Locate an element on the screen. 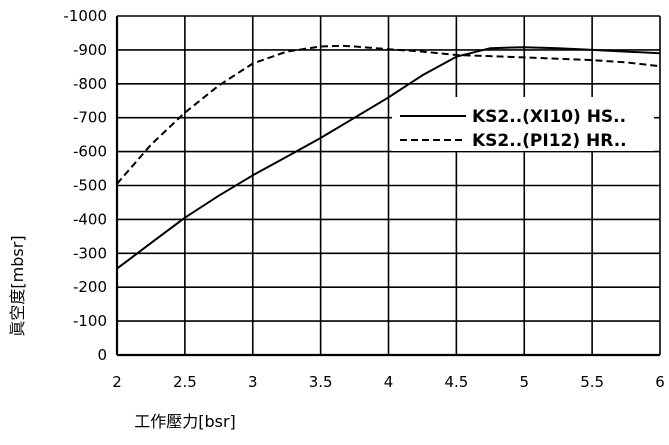  legend-label-2: KS2..(PI12) HR.. is located at coordinates (549, 141).